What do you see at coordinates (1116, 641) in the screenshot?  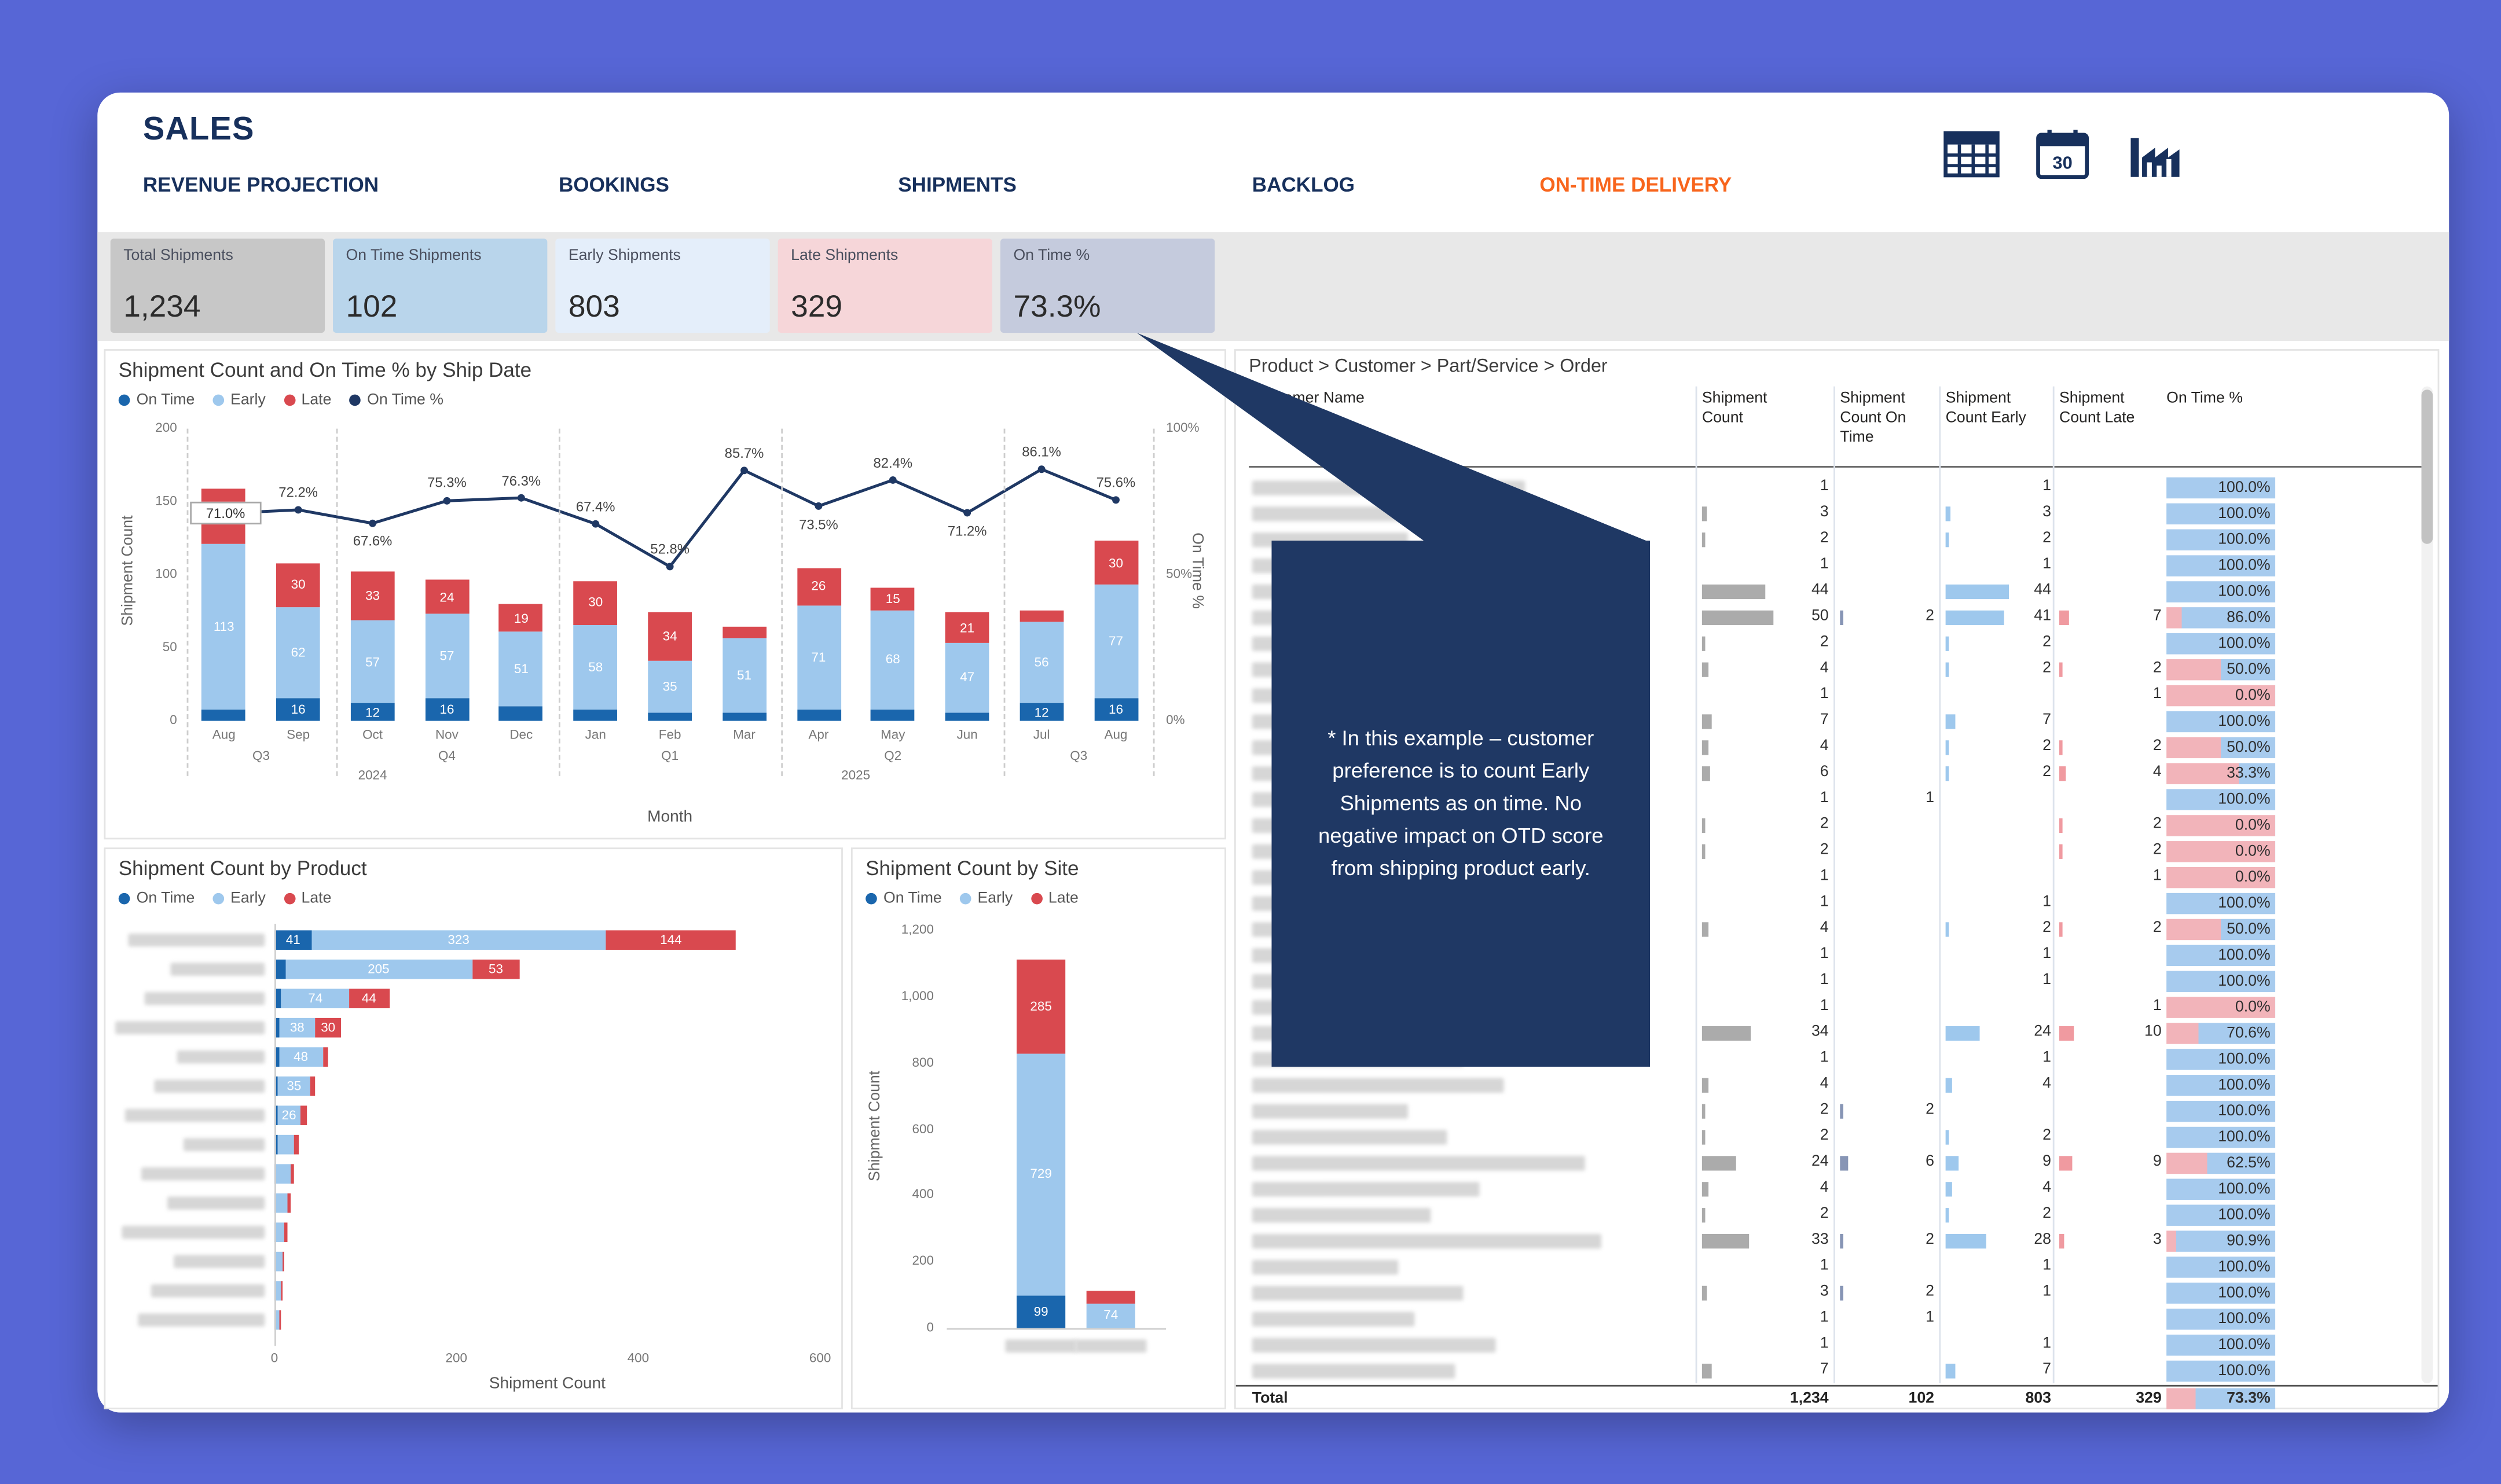 I see `bar-segment-early: 77` at bounding box center [1116, 641].